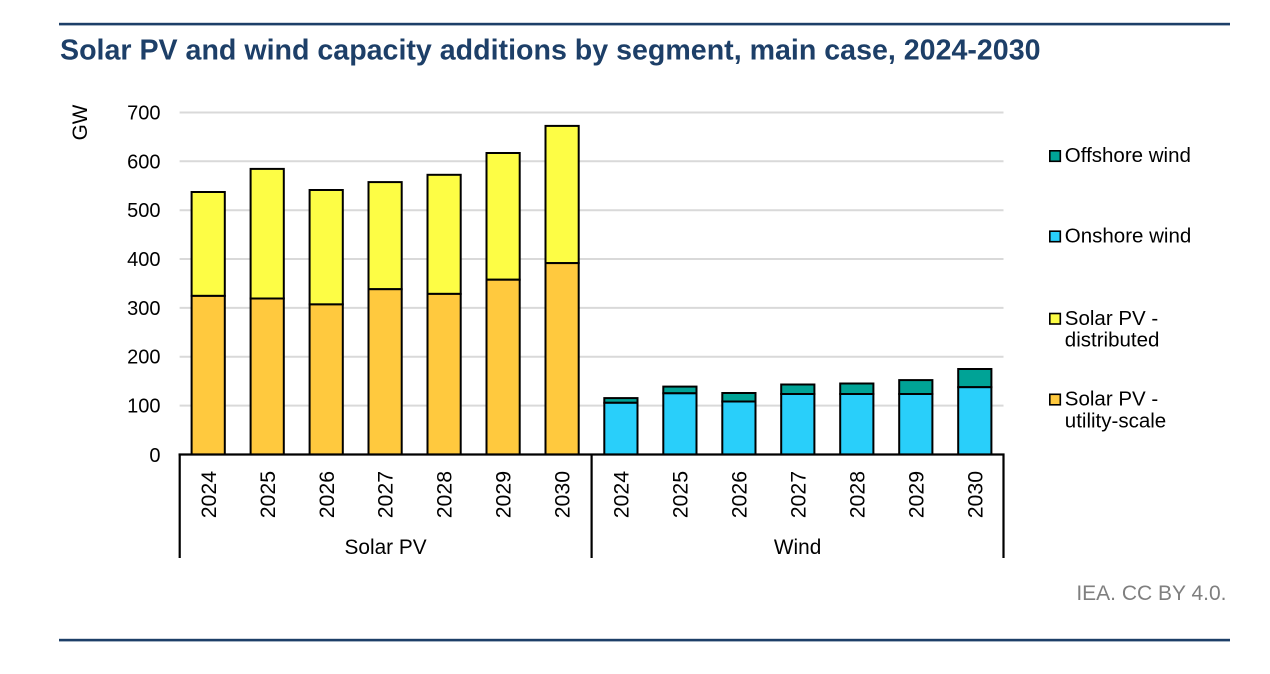 Image resolution: width=1270 pixels, height=674 pixels. Describe the element at coordinates (797, 547) in the screenshot. I see `svg-text: Wind` at that location.